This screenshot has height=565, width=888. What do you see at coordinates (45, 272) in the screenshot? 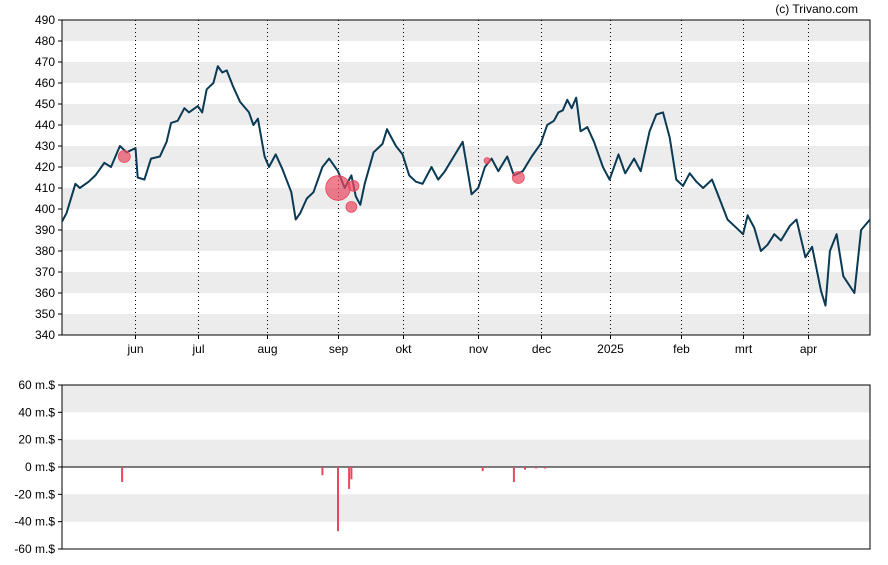
I see `price-y-tick-label: 370` at bounding box center [45, 272].